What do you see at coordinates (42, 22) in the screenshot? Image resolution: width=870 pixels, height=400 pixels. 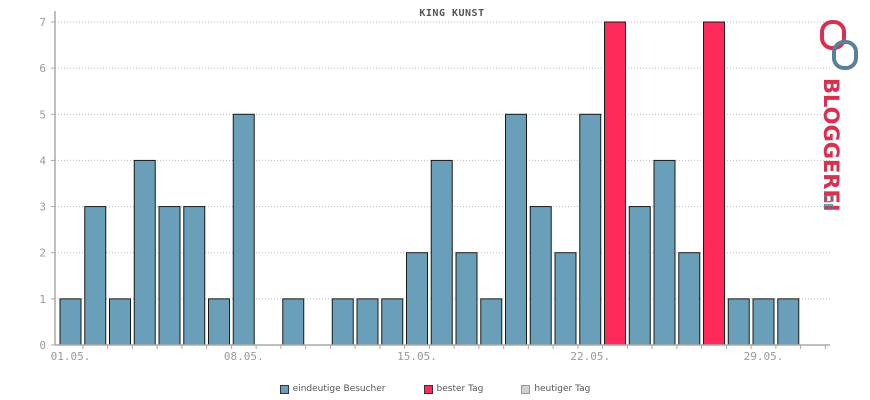 I see `y-tick-label: 7` at bounding box center [42, 22].